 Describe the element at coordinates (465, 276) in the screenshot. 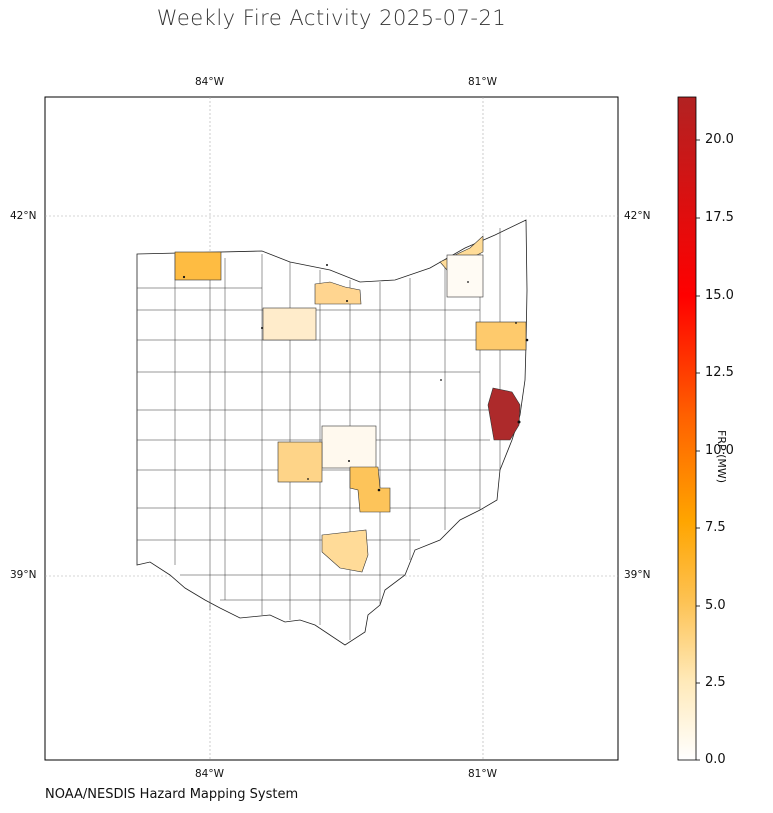

I see `county-geauga` at that location.